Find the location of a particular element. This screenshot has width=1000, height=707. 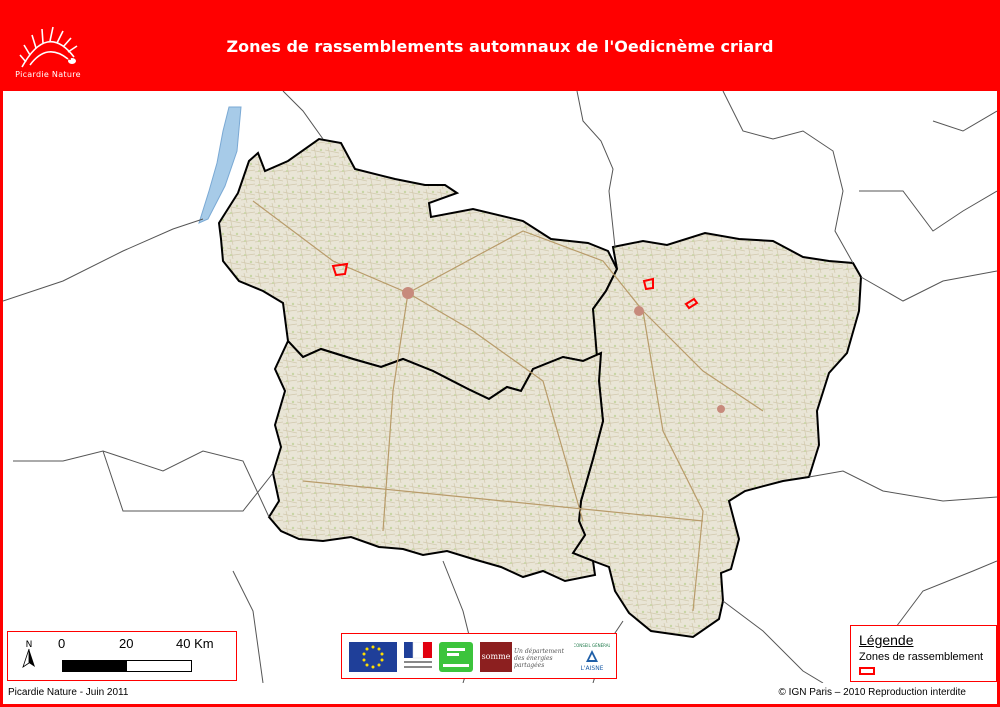

aisne-top-text: CONSEIL GÉNÉRAL is located at coordinates (592, 645).